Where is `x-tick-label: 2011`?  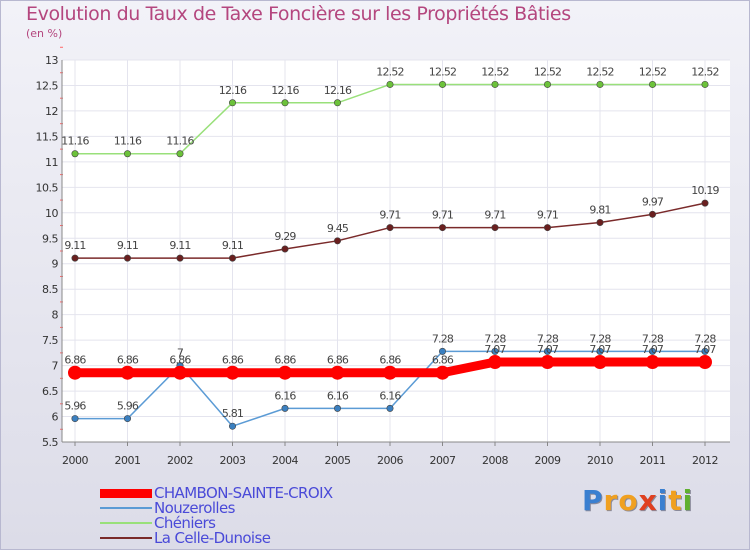
x-tick-label: 2011 is located at coordinates (653, 460).